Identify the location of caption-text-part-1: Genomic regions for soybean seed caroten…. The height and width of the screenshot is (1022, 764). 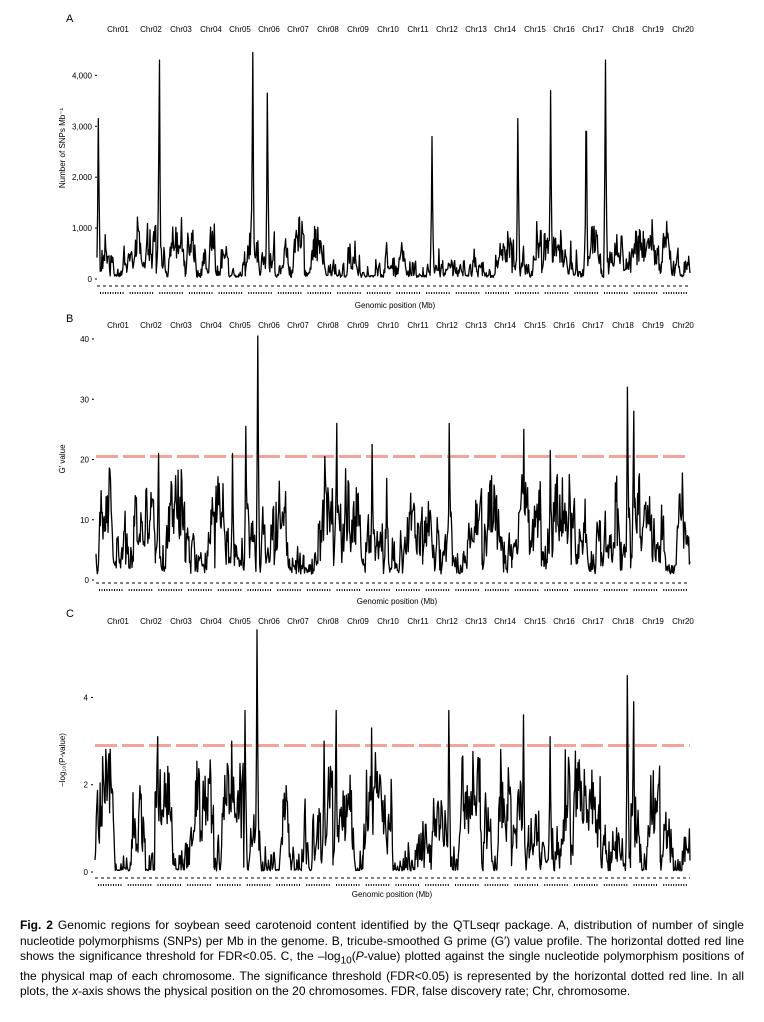
(382, 940).